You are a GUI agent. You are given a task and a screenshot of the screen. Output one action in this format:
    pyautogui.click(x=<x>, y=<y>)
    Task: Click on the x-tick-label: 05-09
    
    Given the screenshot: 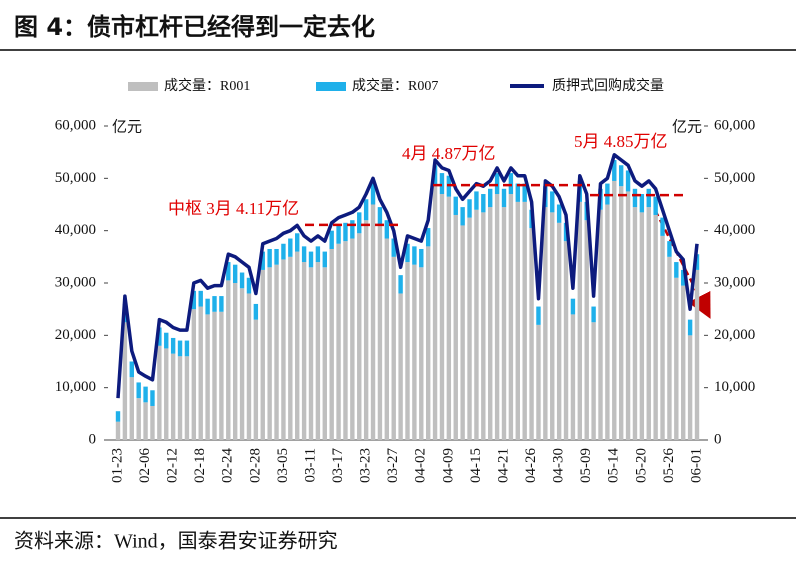 What is the action you would take?
    pyautogui.click(x=586, y=465)
    